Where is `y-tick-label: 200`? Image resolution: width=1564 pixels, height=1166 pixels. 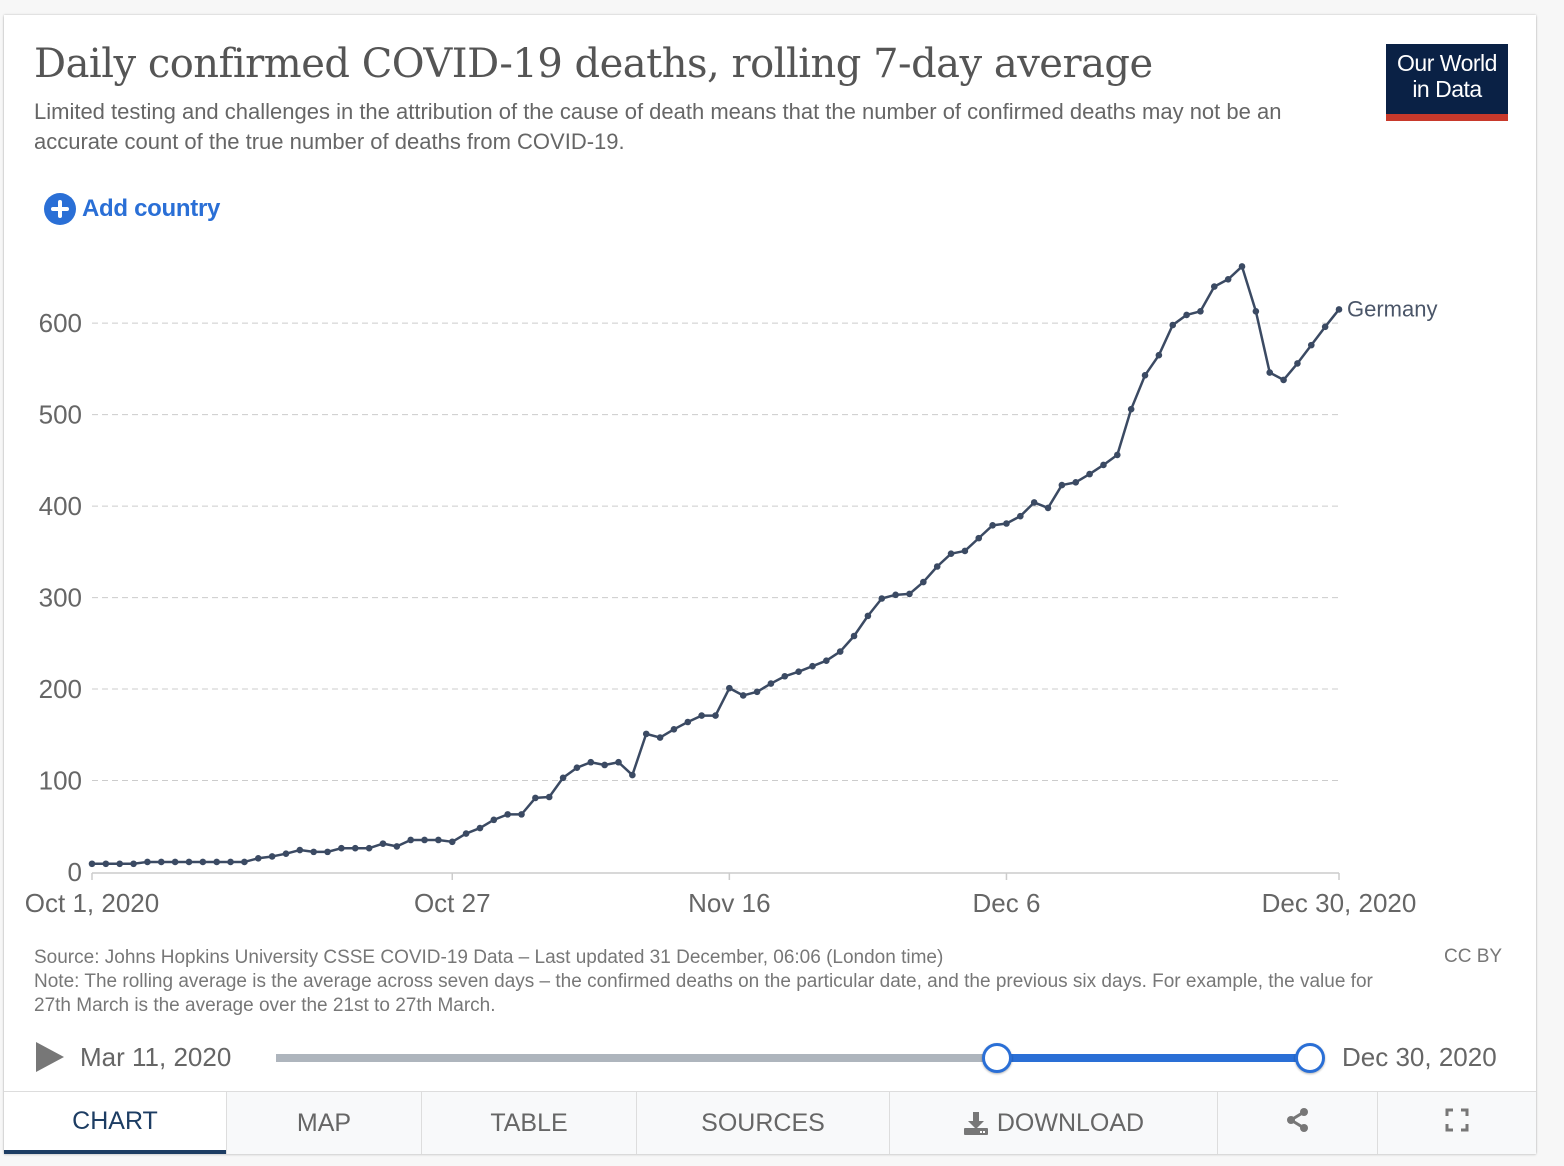
y-tick-label: 200 is located at coordinates (60, 689).